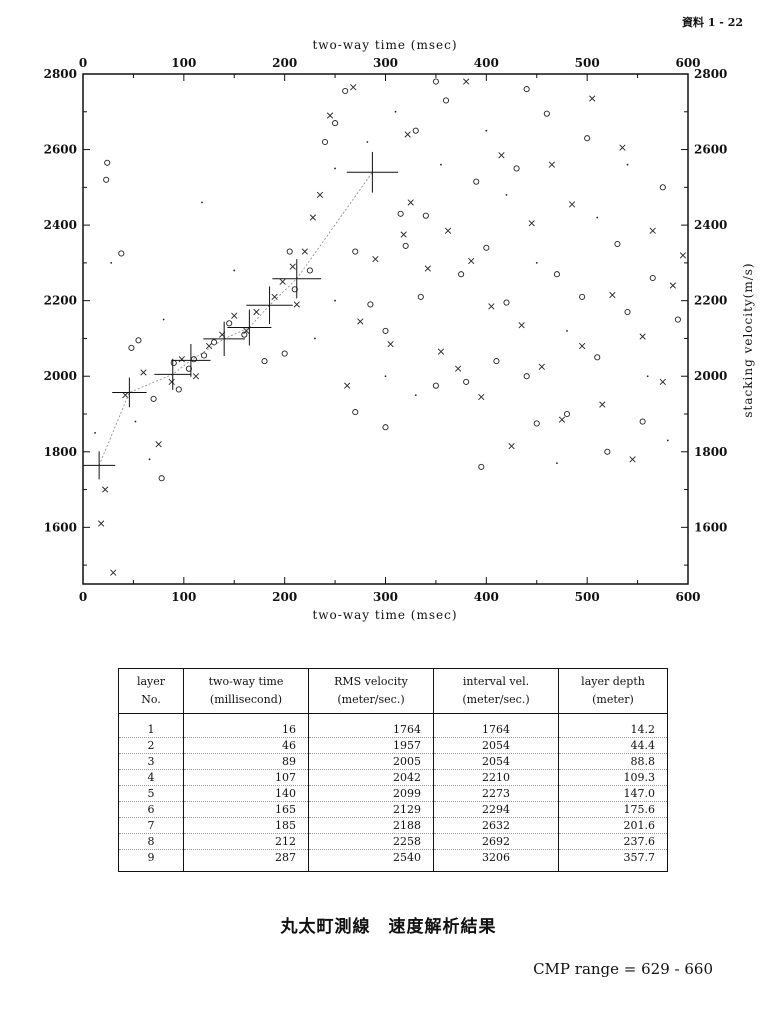  I want to click on table-cell: 140, so click(246, 793).